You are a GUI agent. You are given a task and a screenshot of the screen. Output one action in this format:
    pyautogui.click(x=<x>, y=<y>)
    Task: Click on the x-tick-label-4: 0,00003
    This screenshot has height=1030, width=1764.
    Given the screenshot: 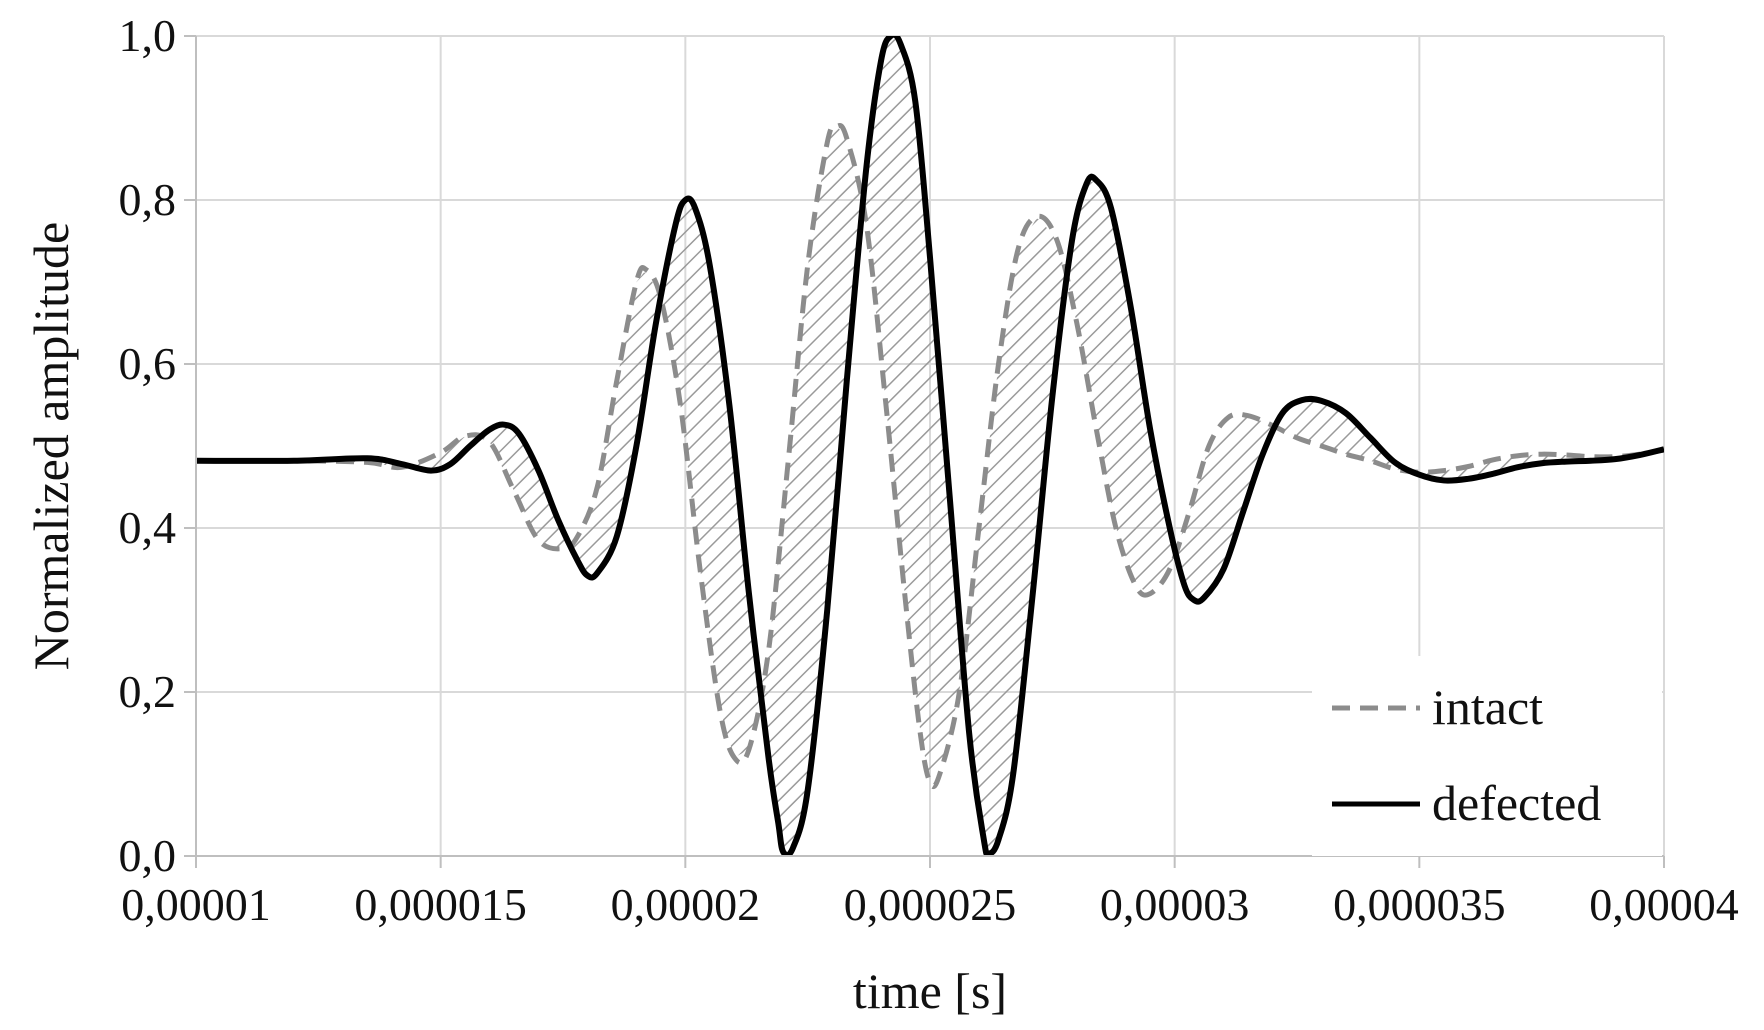 What is the action you would take?
    pyautogui.click(x=1175, y=904)
    